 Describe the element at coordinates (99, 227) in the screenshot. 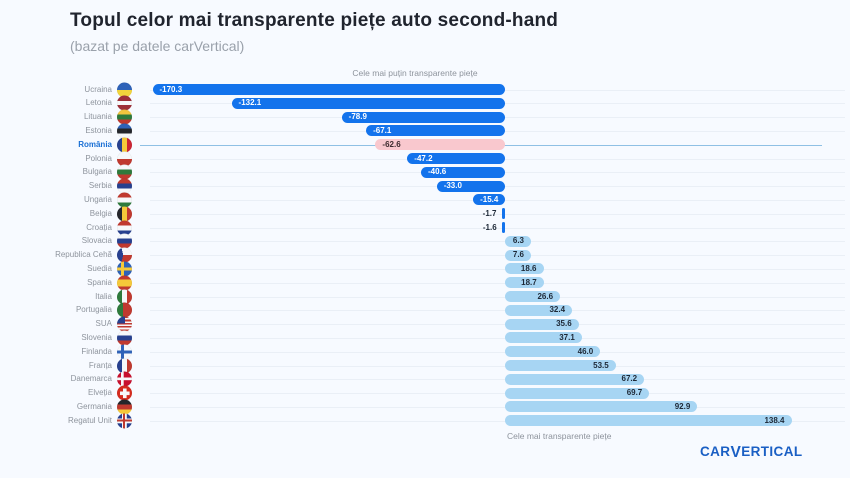

I see `country-label: Croația` at that location.